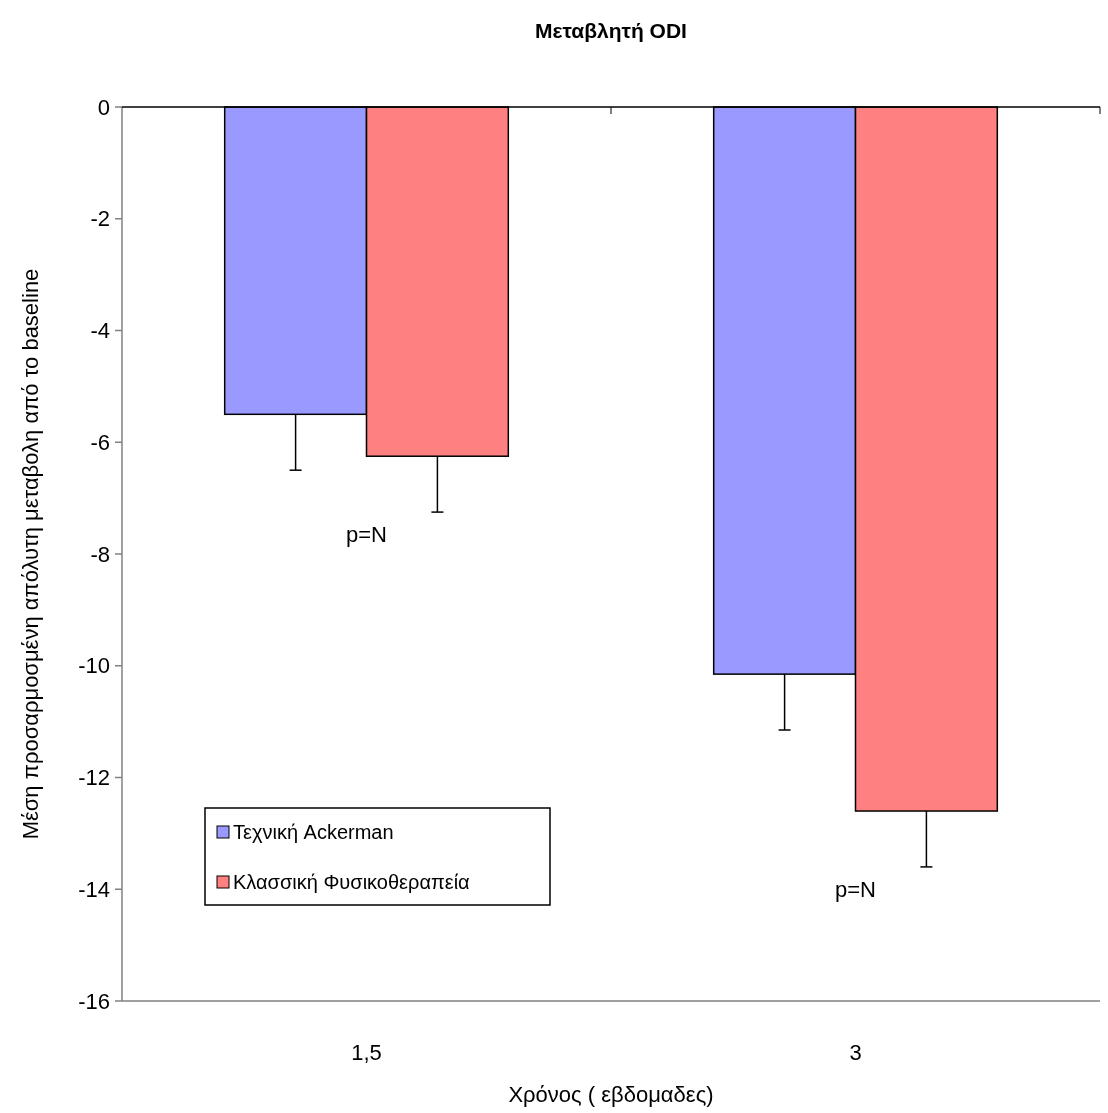 Image resolution: width=1108 pixels, height=1113 pixels. Describe the element at coordinates (366, 1052) in the screenshot. I see `x-tick-label: 1,5` at that location.